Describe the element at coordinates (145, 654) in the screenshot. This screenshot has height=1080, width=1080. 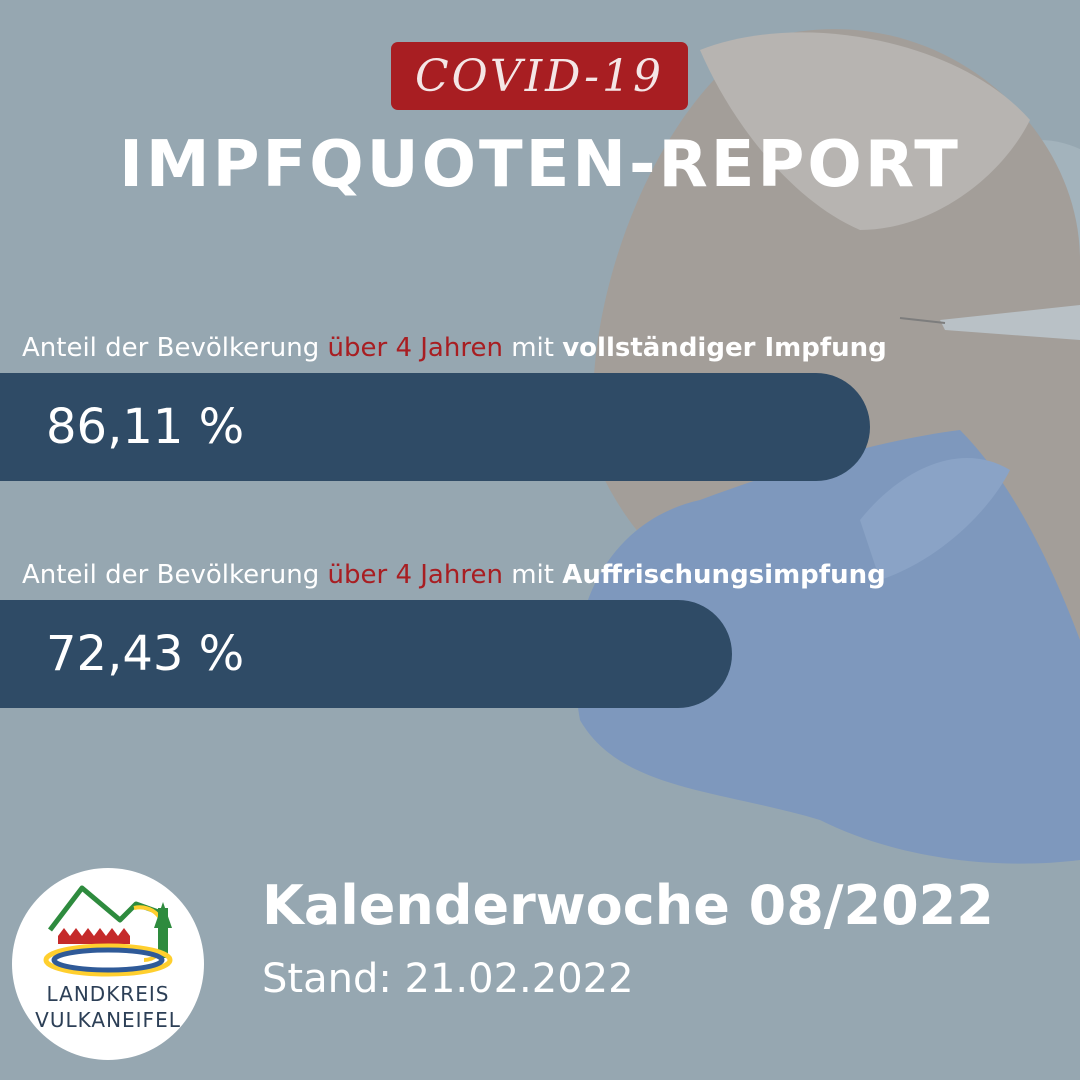
I see `stat-value: 72,43 %` at that location.